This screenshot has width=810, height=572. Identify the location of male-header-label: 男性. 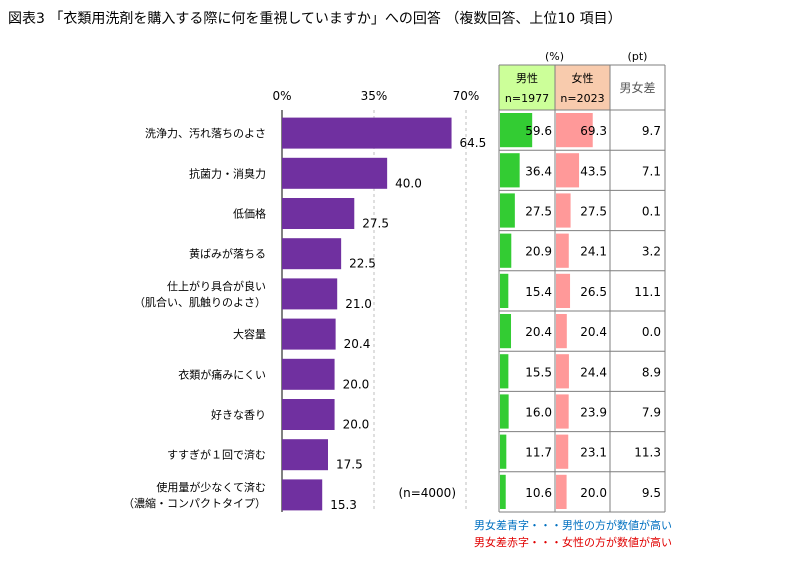
(527, 78).